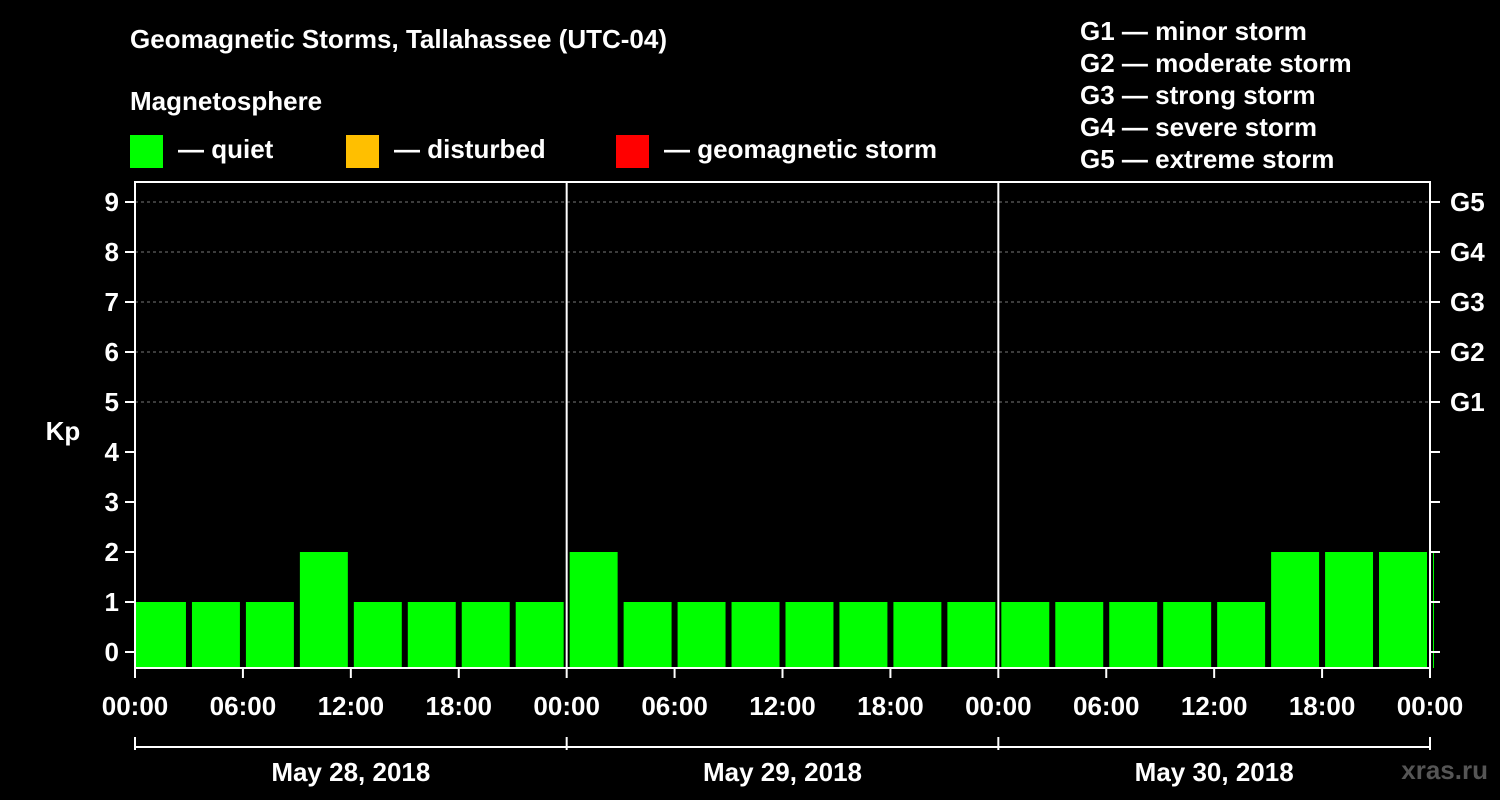  I want to click on x-tick-label-7: 18:00, so click(890, 706).